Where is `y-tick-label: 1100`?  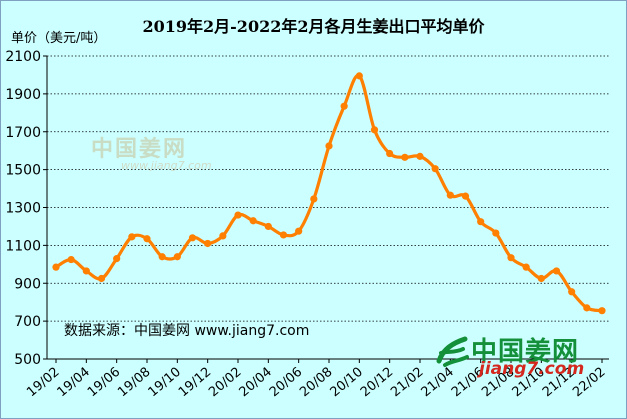 y-tick-label: 1100 is located at coordinates (23, 246).